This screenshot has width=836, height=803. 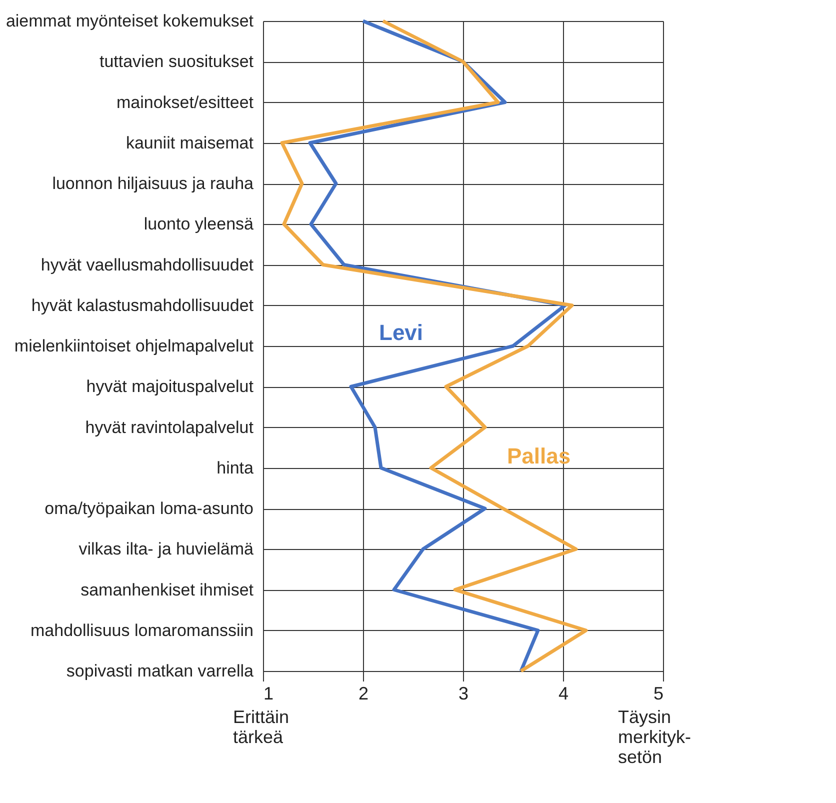 What do you see at coordinates (199, 224) in the screenshot?
I see `y-tick-label: luonto yleensä` at bounding box center [199, 224].